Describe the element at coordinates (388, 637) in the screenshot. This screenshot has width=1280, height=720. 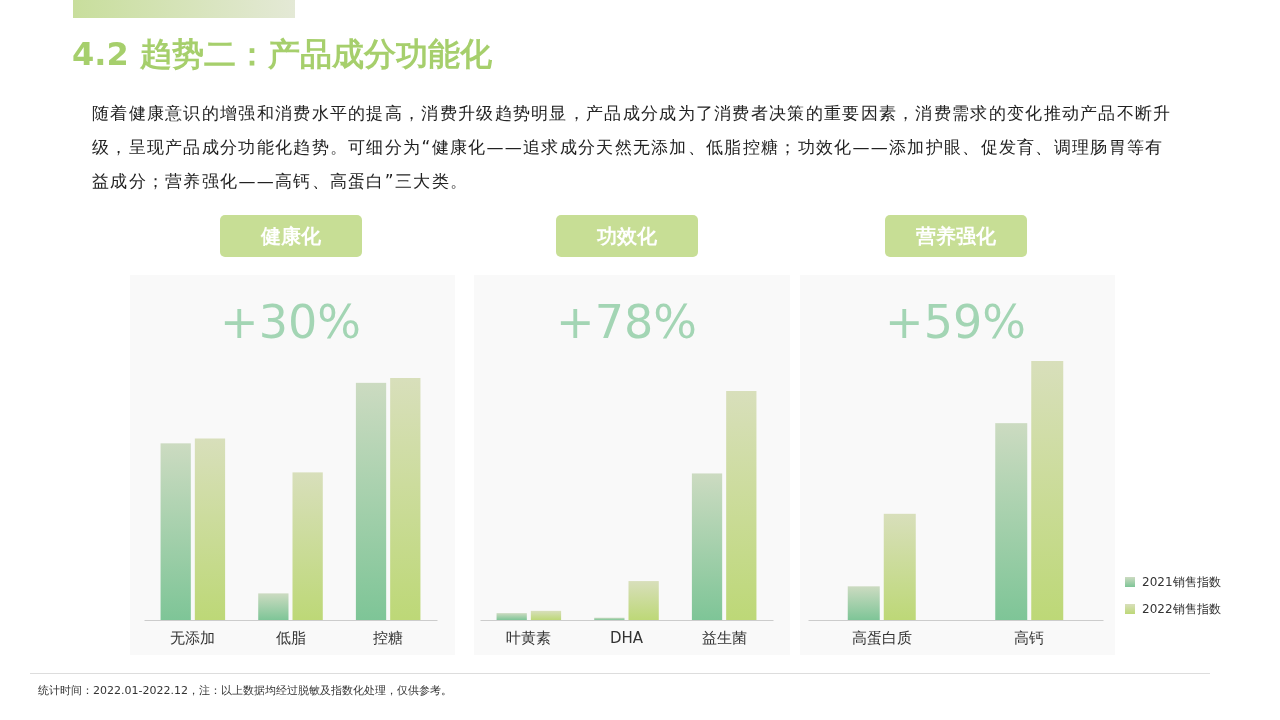
I see `x-tick-label: 控糖` at that location.